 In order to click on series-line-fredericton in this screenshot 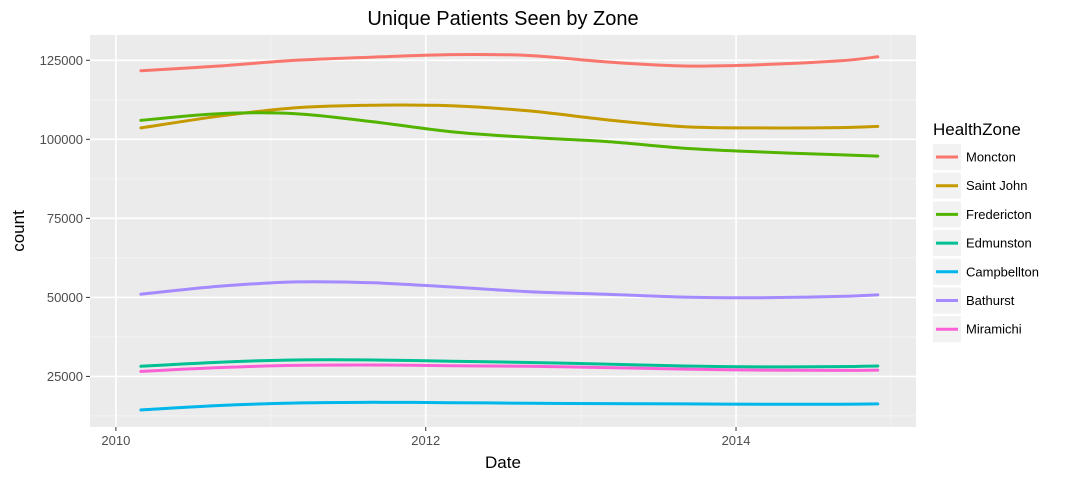, I will do `click(509, 134)`.